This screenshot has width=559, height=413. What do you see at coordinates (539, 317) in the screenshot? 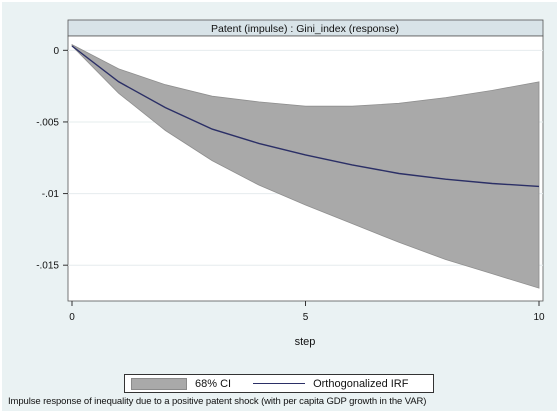
I see `x-tick-label: 10` at bounding box center [539, 317].